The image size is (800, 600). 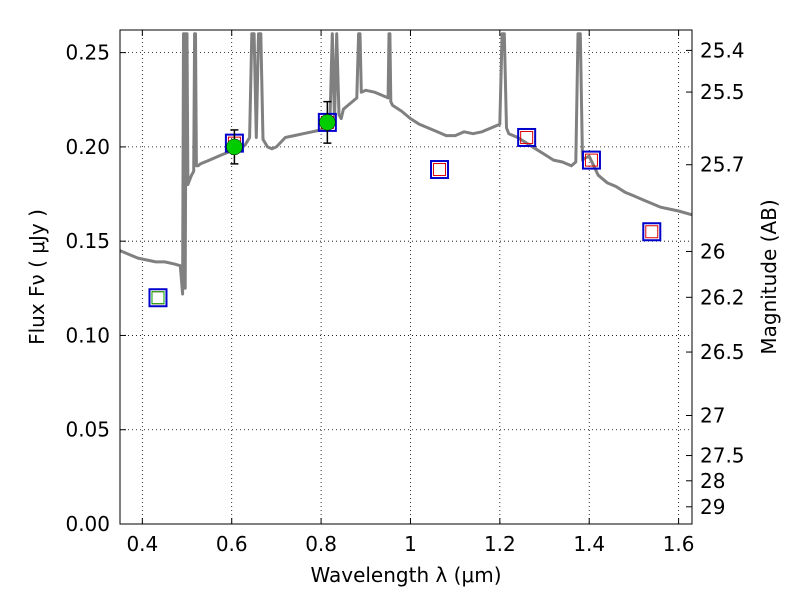 I want to click on y-tick-label: 0.05, so click(x=87, y=430).